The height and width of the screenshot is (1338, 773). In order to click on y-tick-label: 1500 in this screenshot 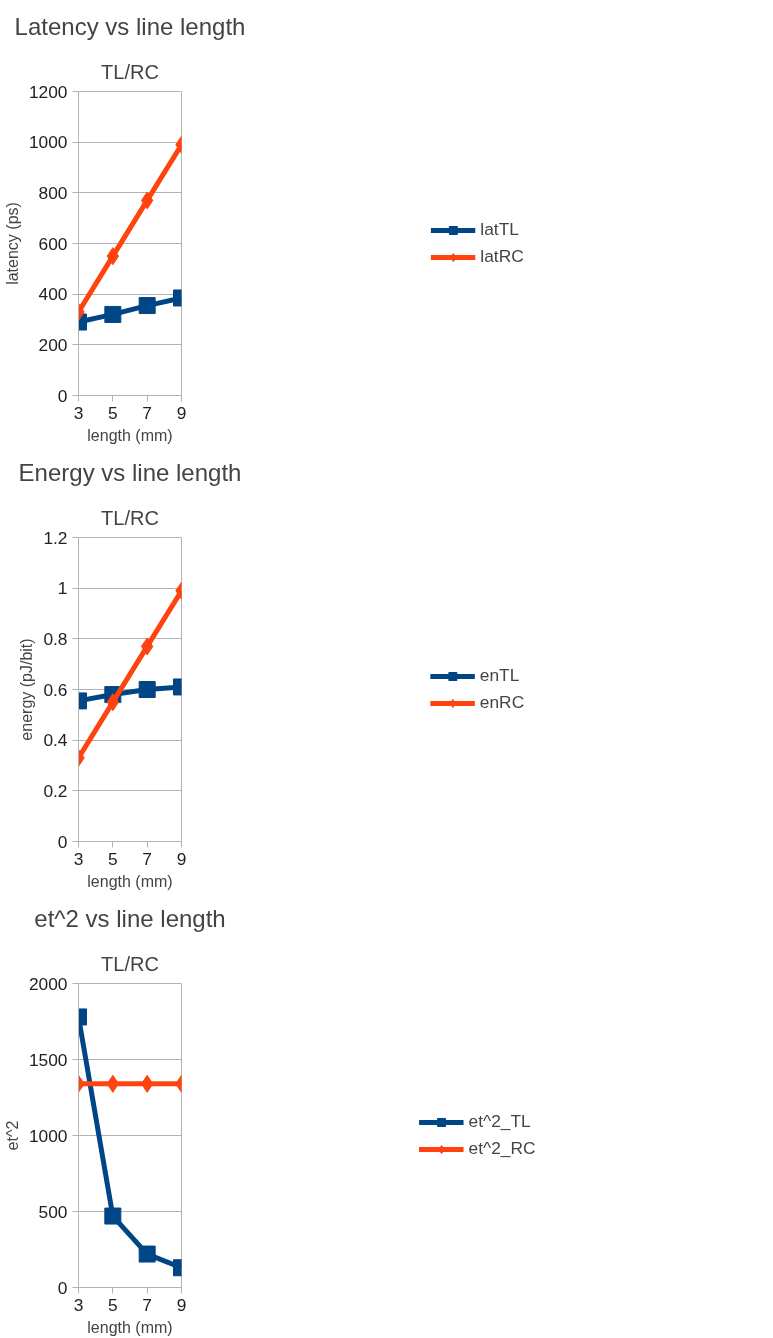, I will do `click(48, 1059)`.